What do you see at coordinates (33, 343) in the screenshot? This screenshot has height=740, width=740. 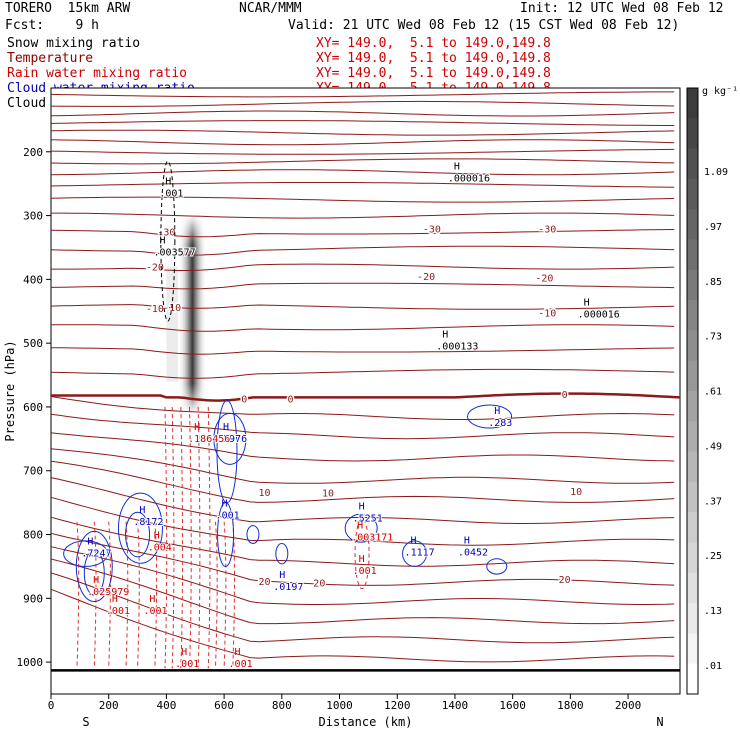 I see `y-tick-label: 500` at bounding box center [33, 343].